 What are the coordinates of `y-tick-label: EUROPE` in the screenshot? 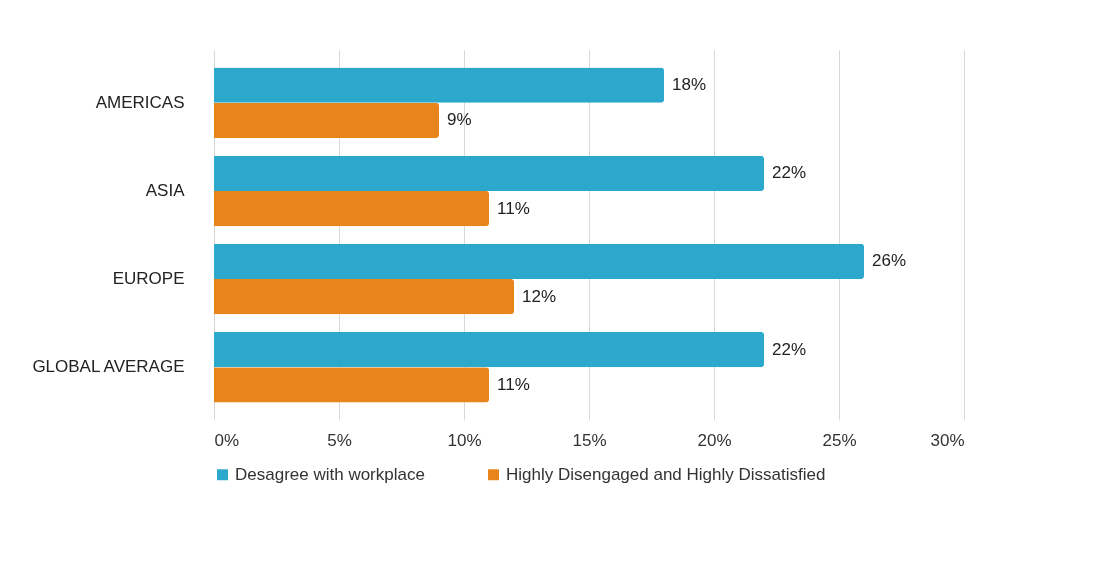 It's located at (148, 279).